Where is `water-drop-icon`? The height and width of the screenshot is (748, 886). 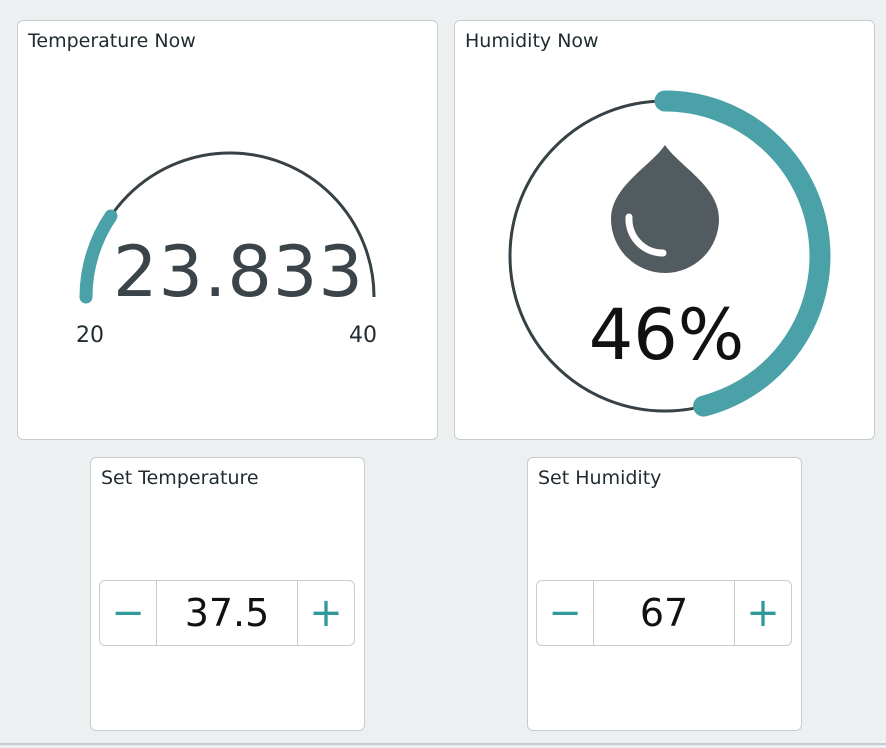
water-drop-icon is located at coordinates (665, 209).